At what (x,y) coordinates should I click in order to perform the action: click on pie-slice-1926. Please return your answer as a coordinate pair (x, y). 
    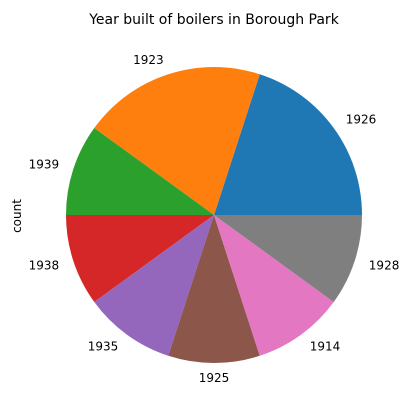
    Looking at the image, I should click on (288, 144).